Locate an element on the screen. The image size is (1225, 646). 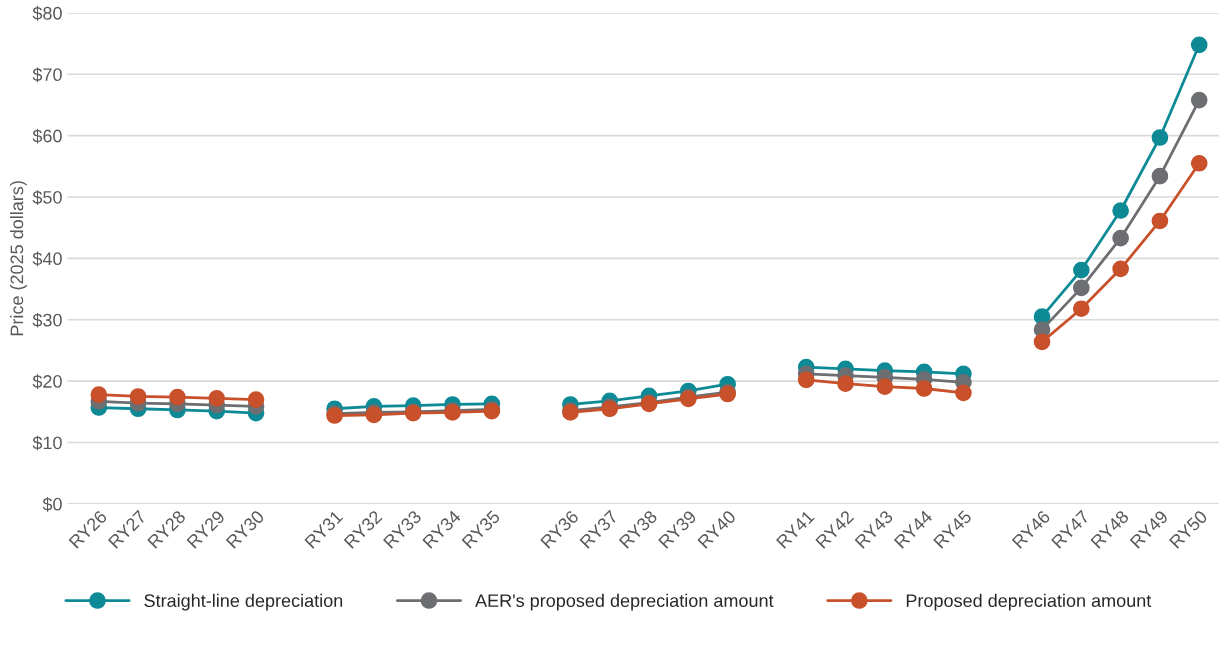
y-tick-label: $70 is located at coordinates (47, 75).